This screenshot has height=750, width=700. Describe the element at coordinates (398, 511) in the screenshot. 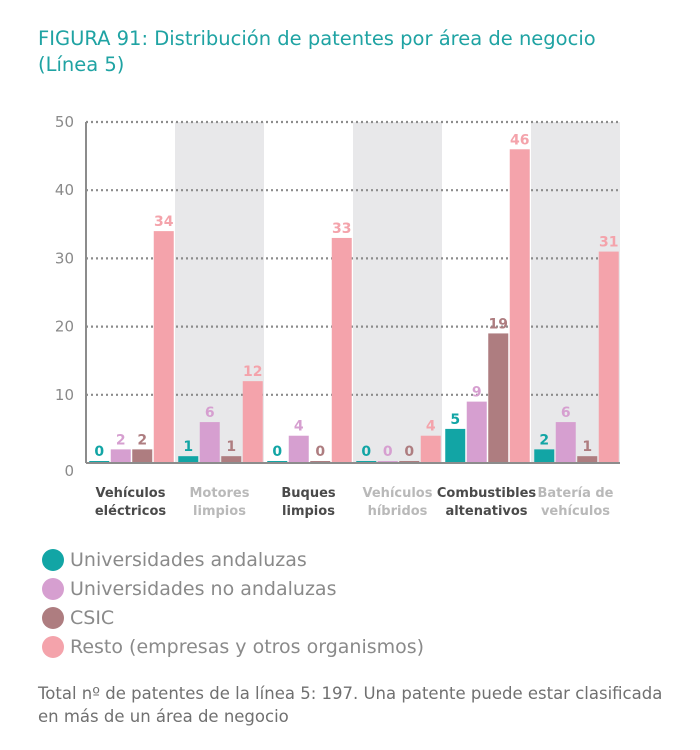

I see `x-category-label: híbridos` at that location.